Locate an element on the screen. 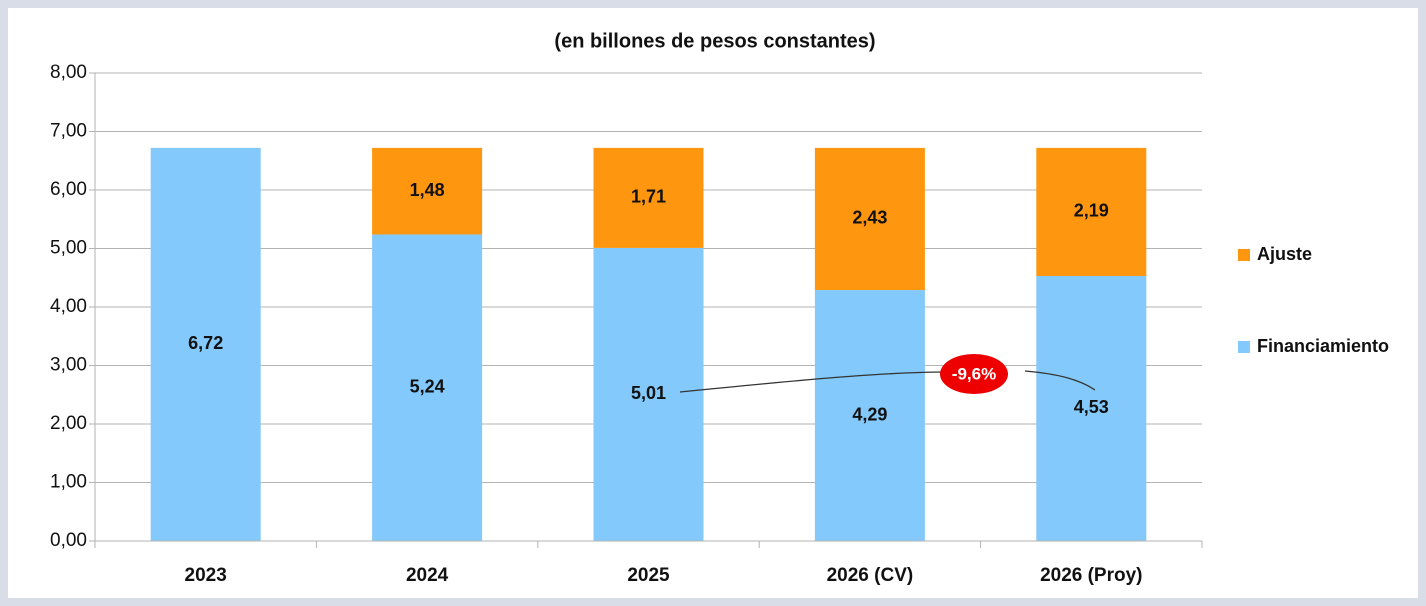  data-label: 1,71 is located at coordinates (648, 197).